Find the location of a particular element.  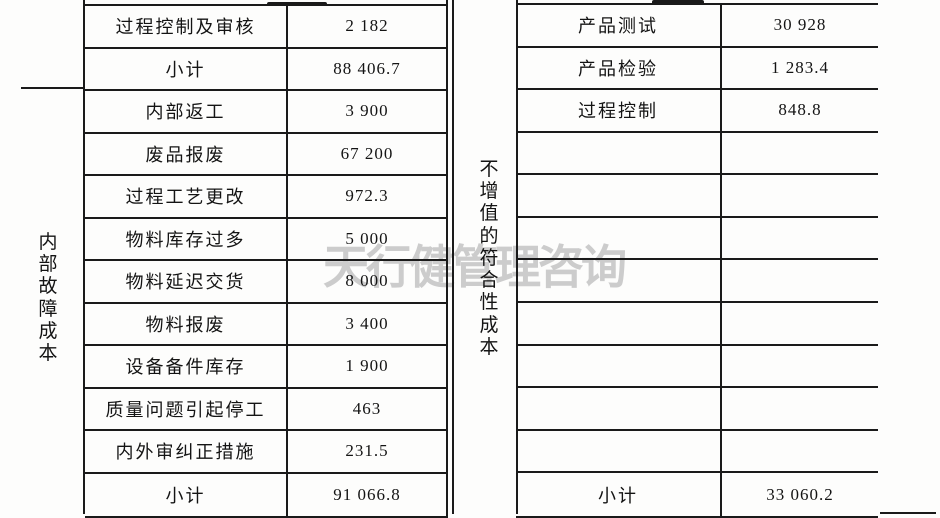

watermark-text: 天行健管理咨询 is located at coordinates (475, 267).